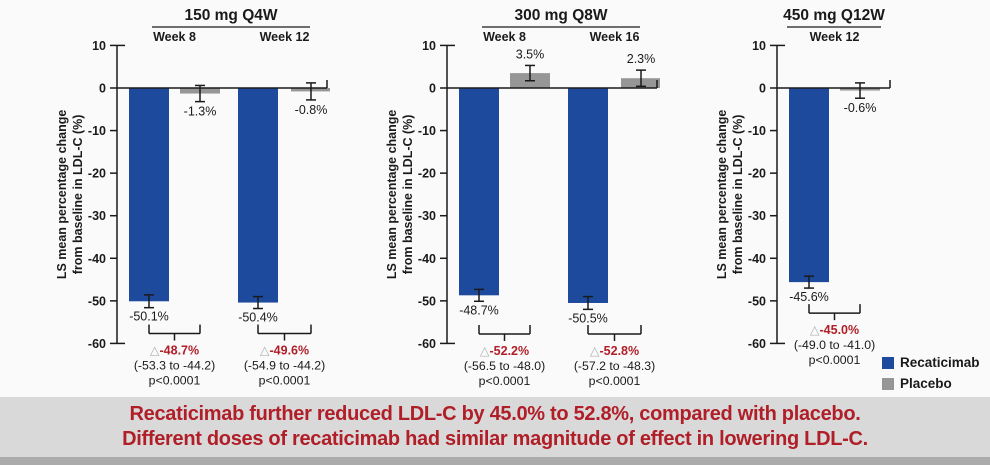 This screenshot has width=990, height=465. Describe the element at coordinates (530, 54) in the screenshot. I see `placebo-value-label: 3.5%` at that location.